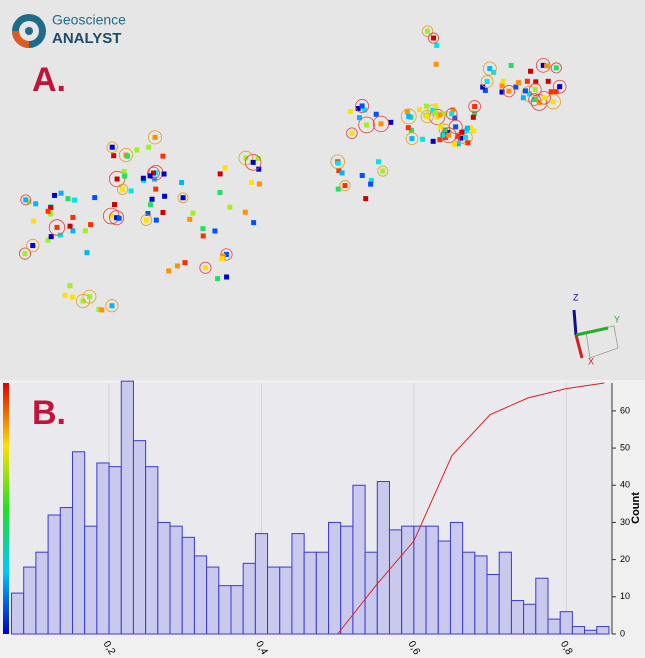 This screenshot has height=658, width=645. Describe the element at coordinates (49, 413) in the screenshot. I see `panel-label: B.` at that location.